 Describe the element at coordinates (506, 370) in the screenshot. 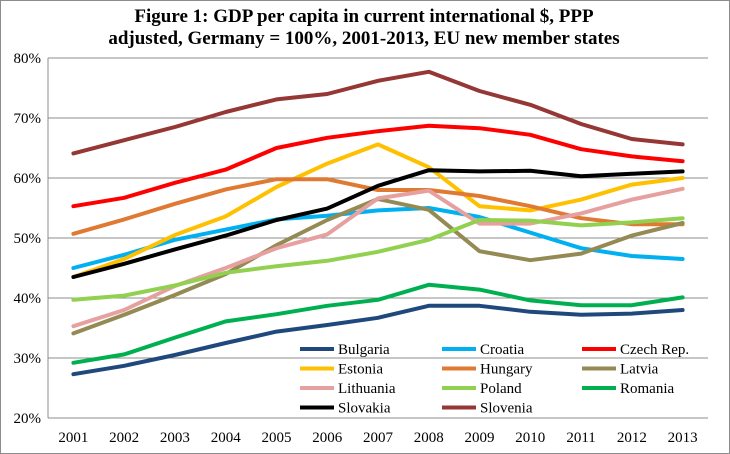

I see `legend-label-hungary: Hungary` at that location.